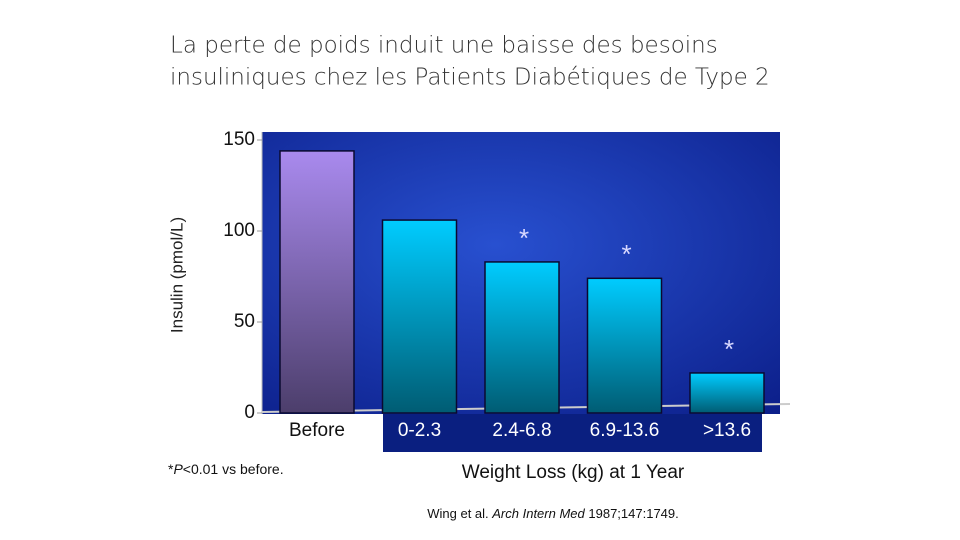  Describe the element at coordinates (419, 430) in the screenshot. I see `x-tick-label: 0-2.3` at that location.